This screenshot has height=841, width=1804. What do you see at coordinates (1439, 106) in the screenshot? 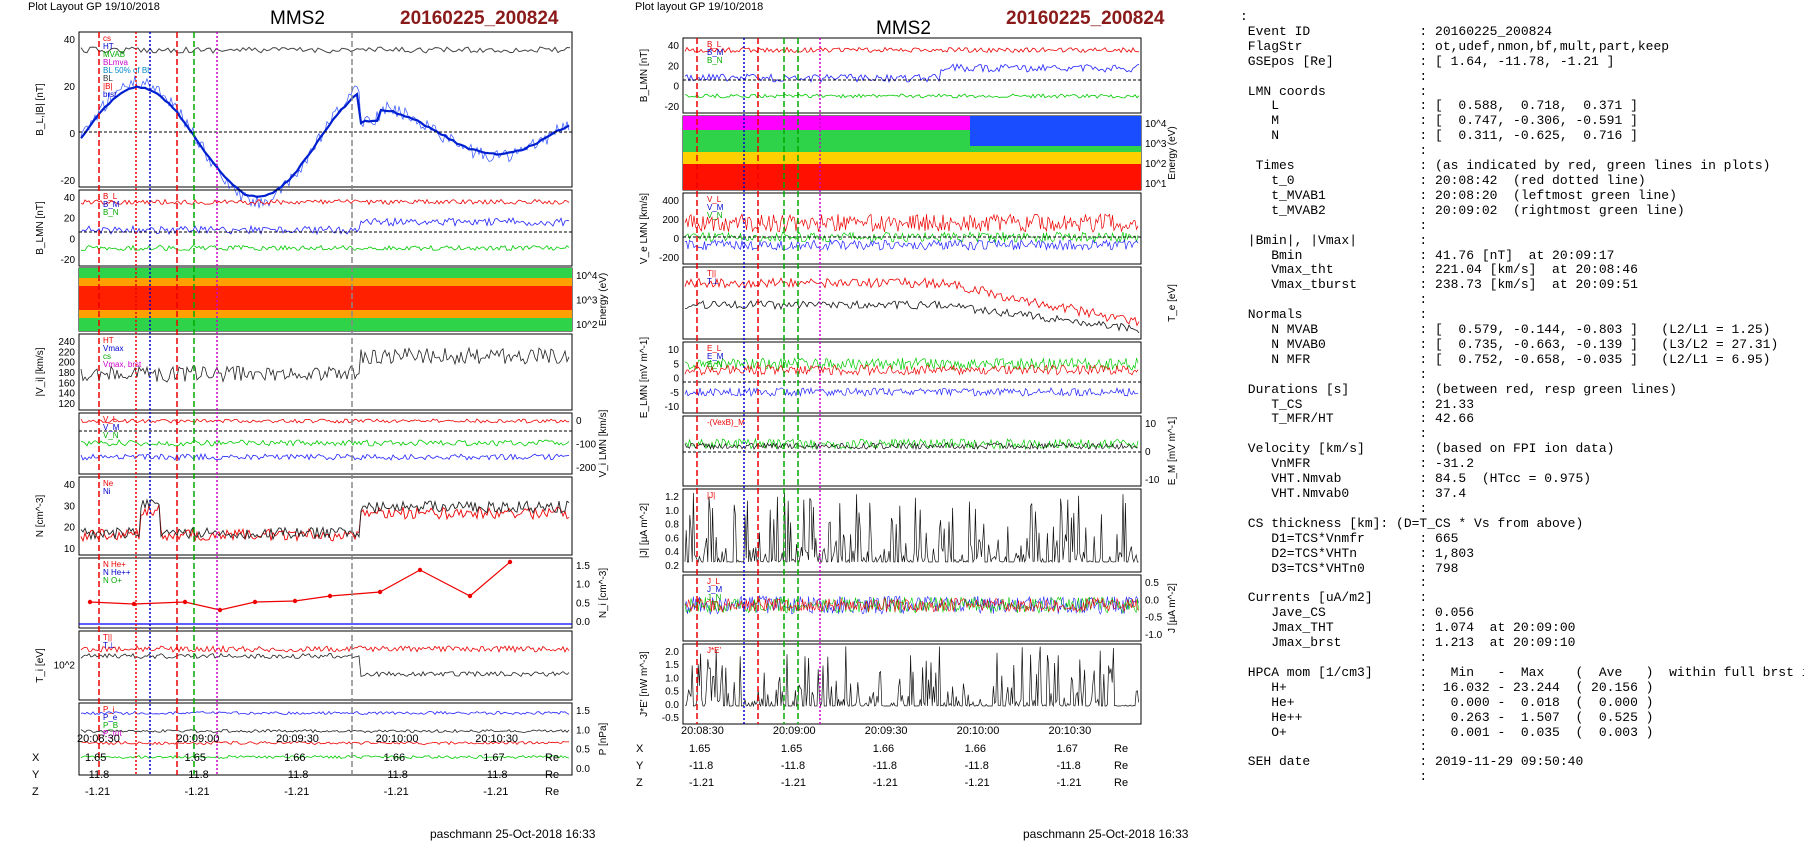
I see `info-line: L : [ 0.588, 0.718, 0.371 ]` at bounding box center [1439, 106].